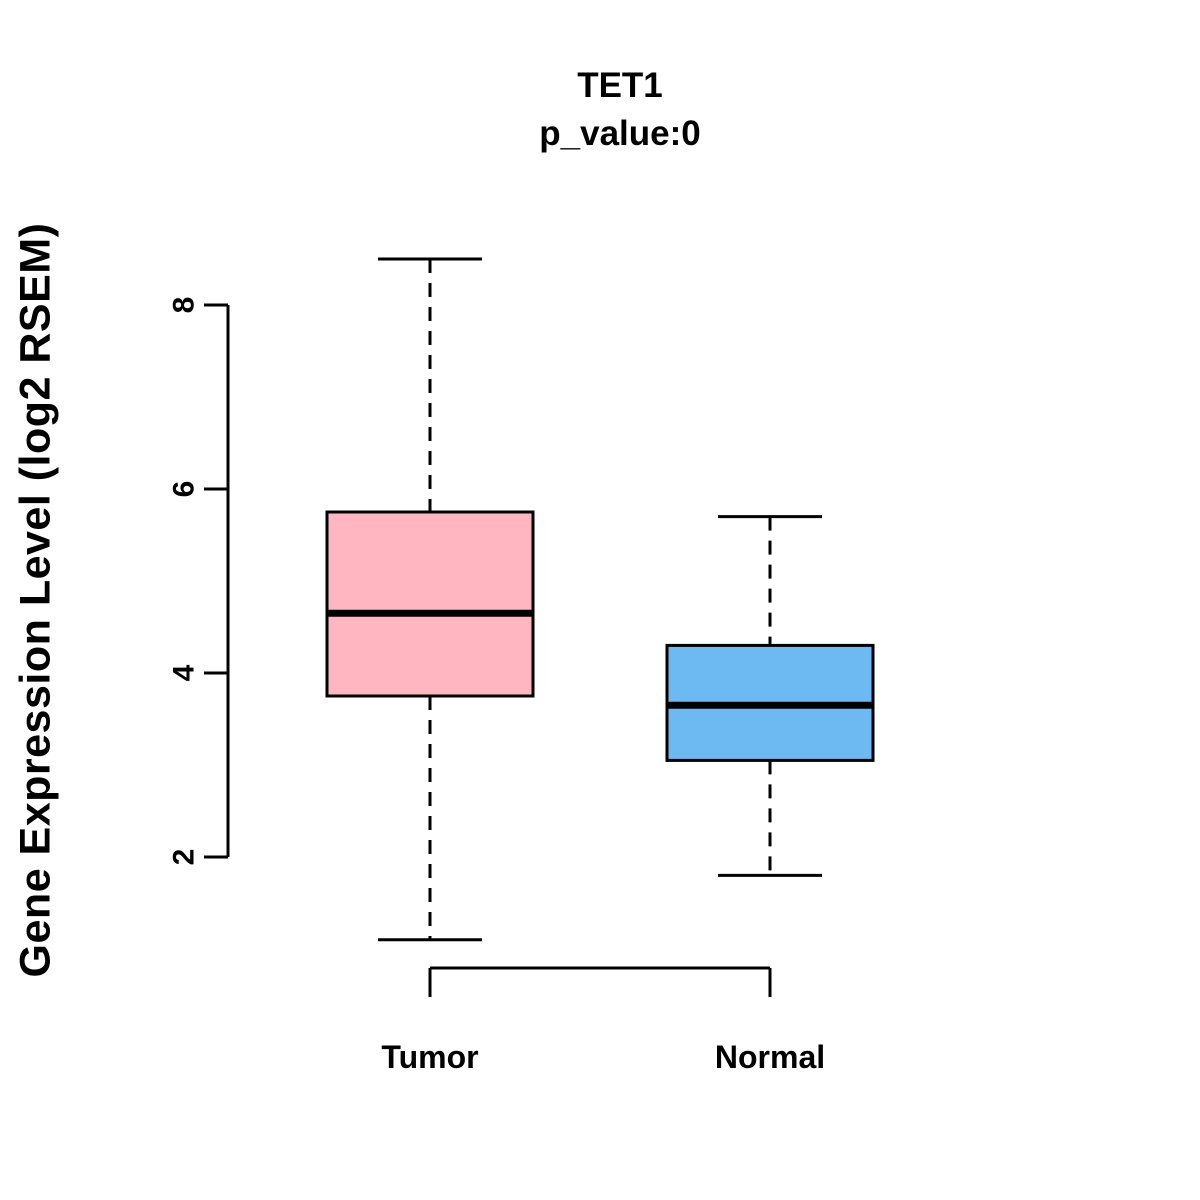 This screenshot has height=1200, width=1200. What do you see at coordinates (184, 305) in the screenshot?
I see `y-tick-label: 8` at bounding box center [184, 305].